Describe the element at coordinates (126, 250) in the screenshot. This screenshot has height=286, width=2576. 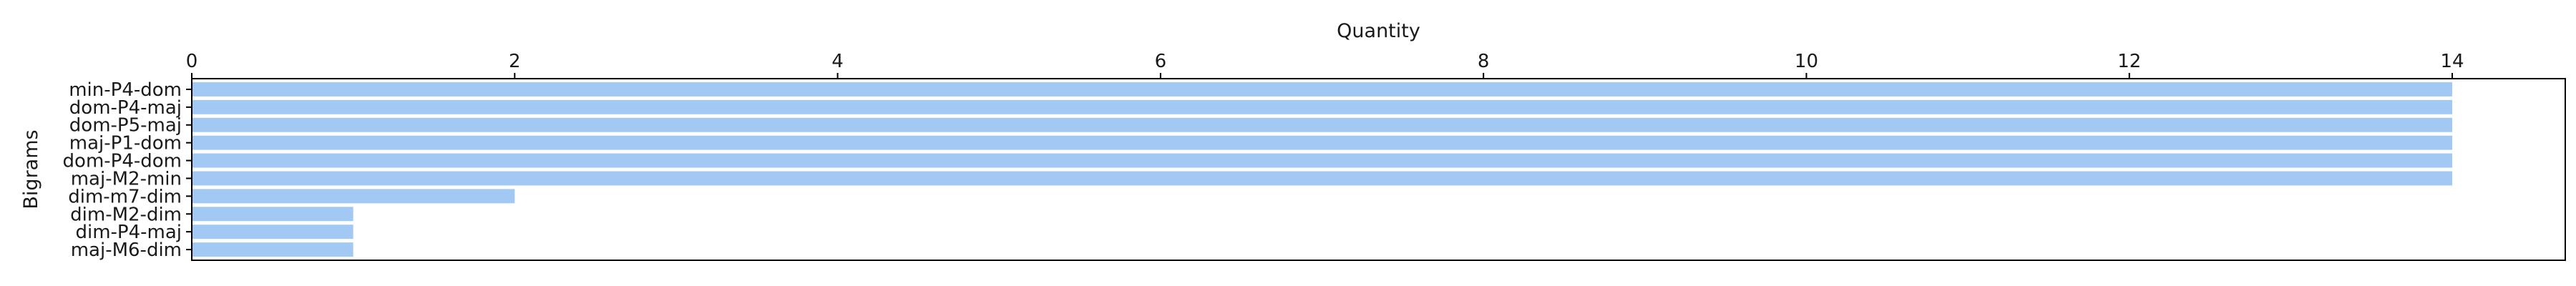
I see `y-tick-label: maj-M6-dim` at that location.